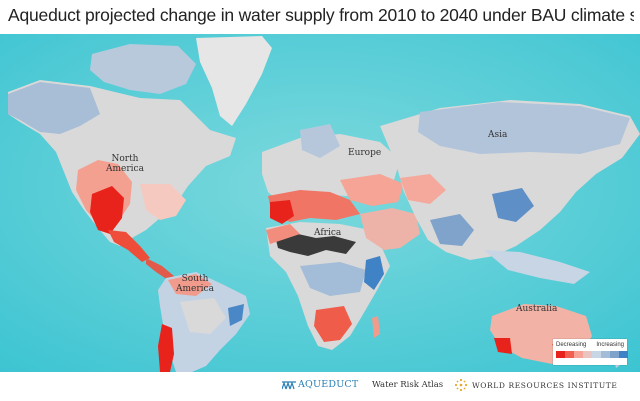 The image size is (640, 401). I want to click on region-label-text: Africa, so click(328, 233).